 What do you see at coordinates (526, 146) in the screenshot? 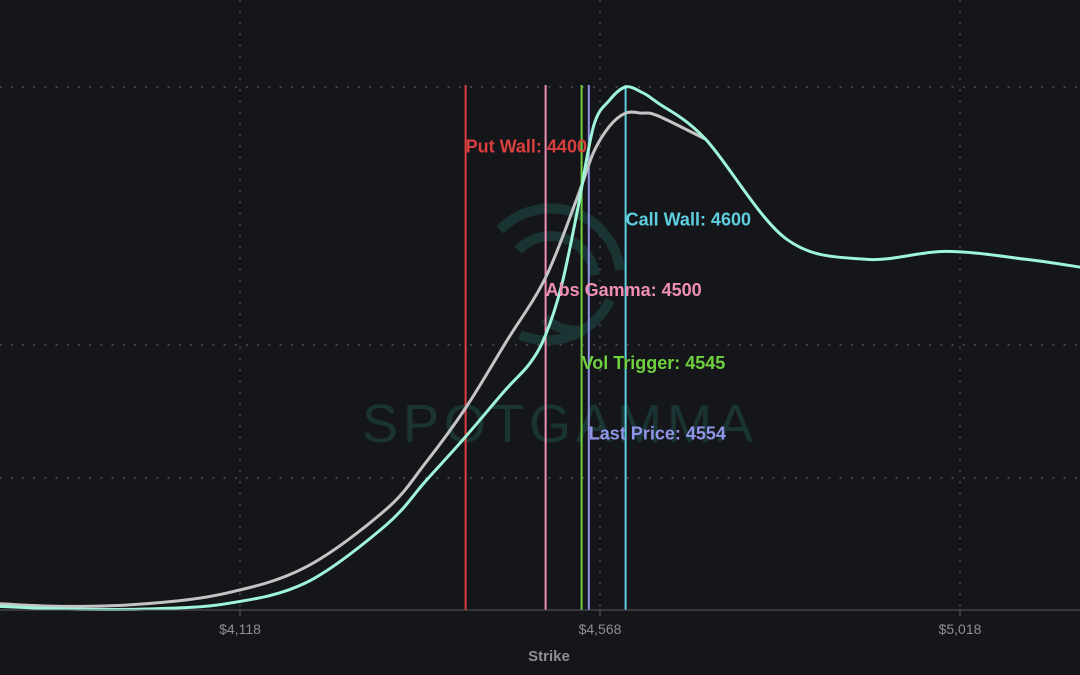
I see `level-label-put-wall: Put Wall: 4400` at bounding box center [526, 146].